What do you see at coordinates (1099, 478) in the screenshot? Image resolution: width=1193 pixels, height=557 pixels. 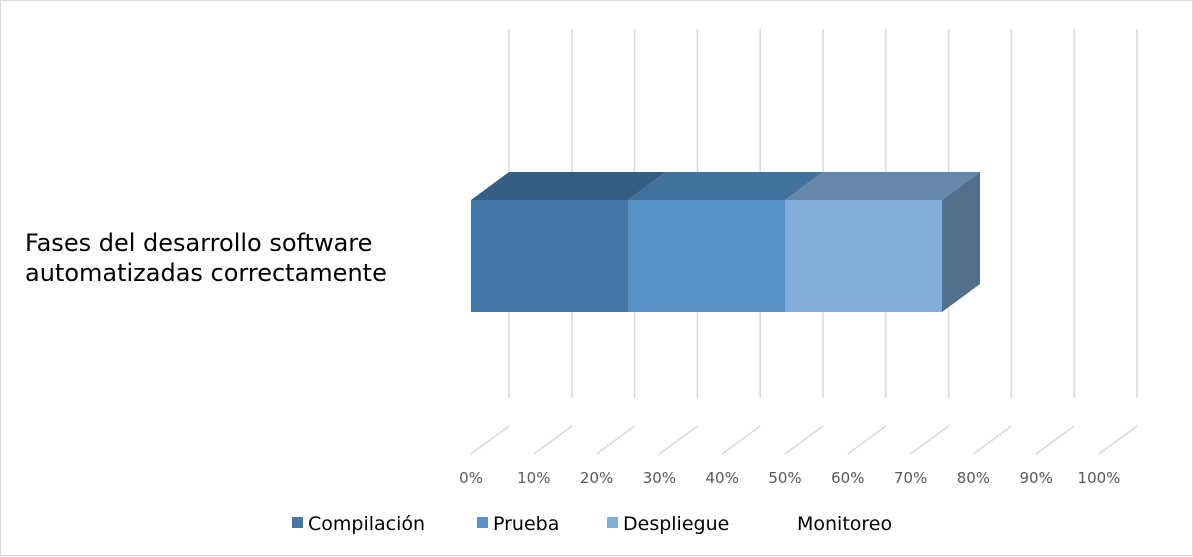 I see `x-tick-label: 100%` at bounding box center [1099, 478].